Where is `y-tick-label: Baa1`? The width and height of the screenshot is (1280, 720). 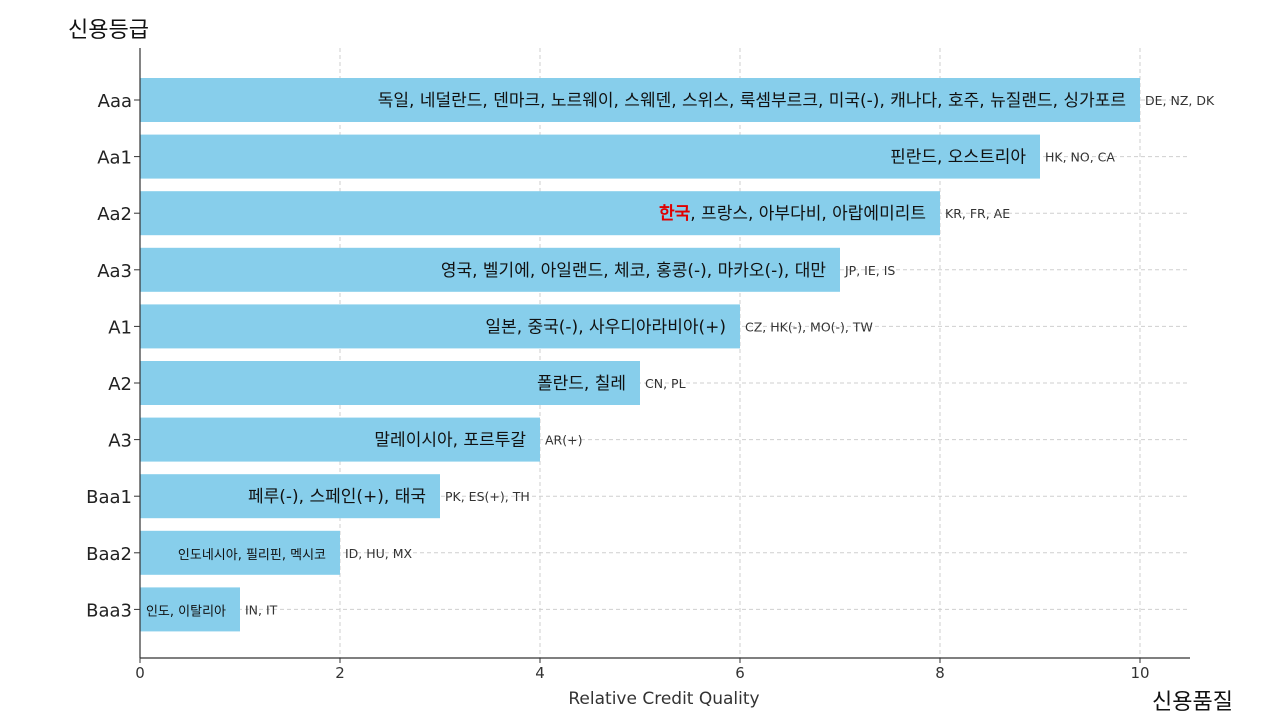
y-tick-label: Baa1 is located at coordinates (109, 497).